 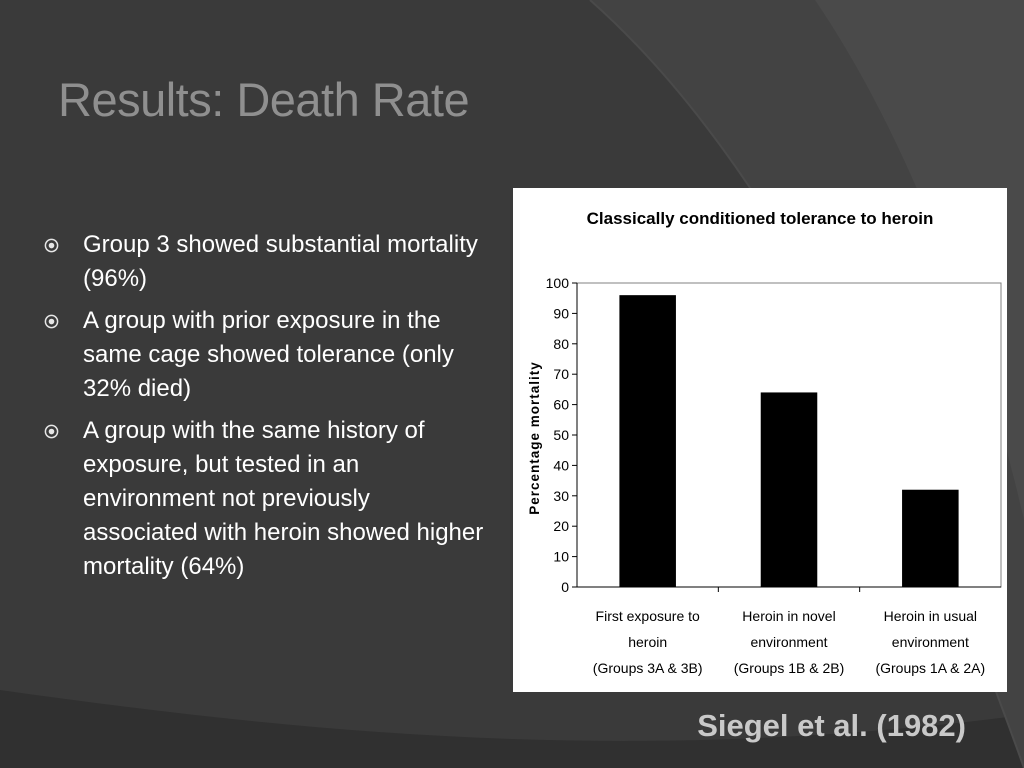 I want to click on x-tick-label: Heroin in usual, so click(x=930, y=616).